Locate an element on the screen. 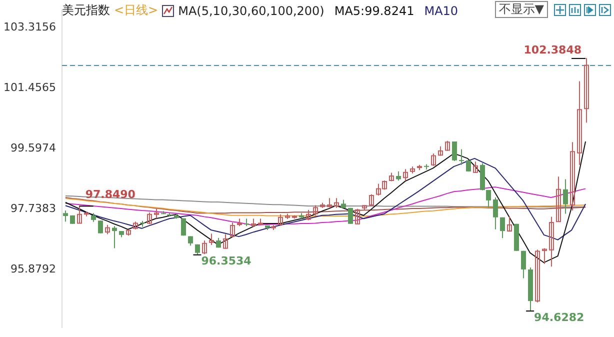 This screenshot has height=337, width=614. y-tick-label: 101.4565 is located at coordinates (30, 87).